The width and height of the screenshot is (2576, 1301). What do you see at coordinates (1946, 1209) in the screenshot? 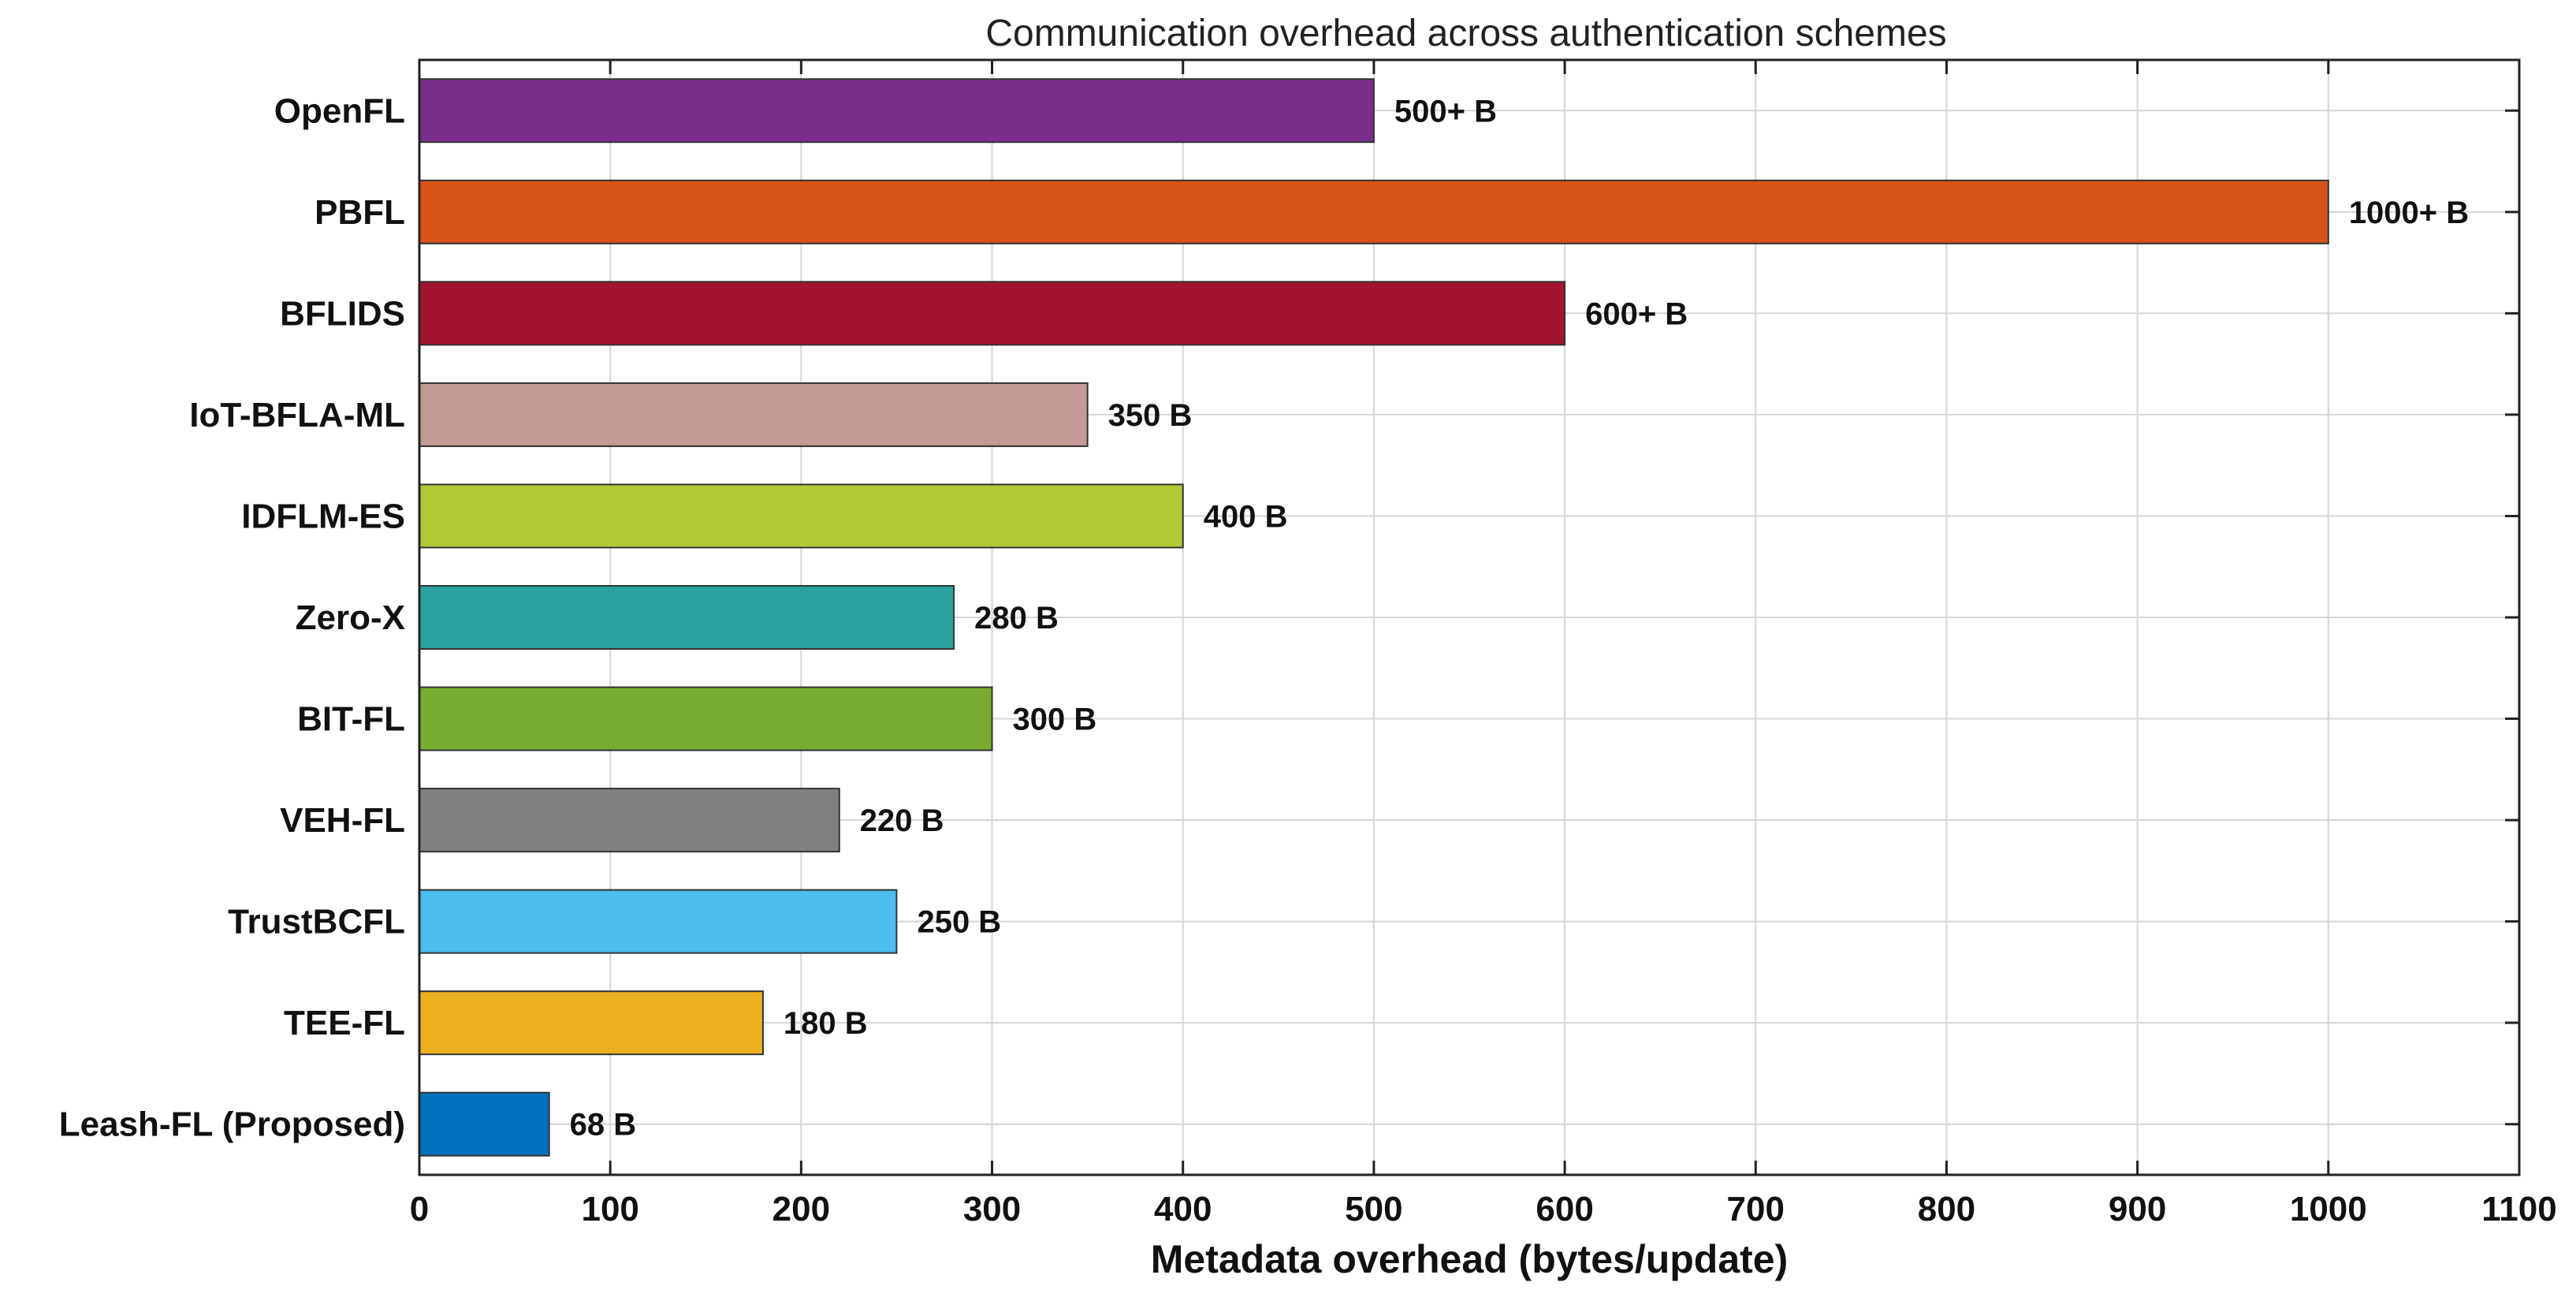
I see `x-tick-label: 800` at bounding box center [1946, 1209].